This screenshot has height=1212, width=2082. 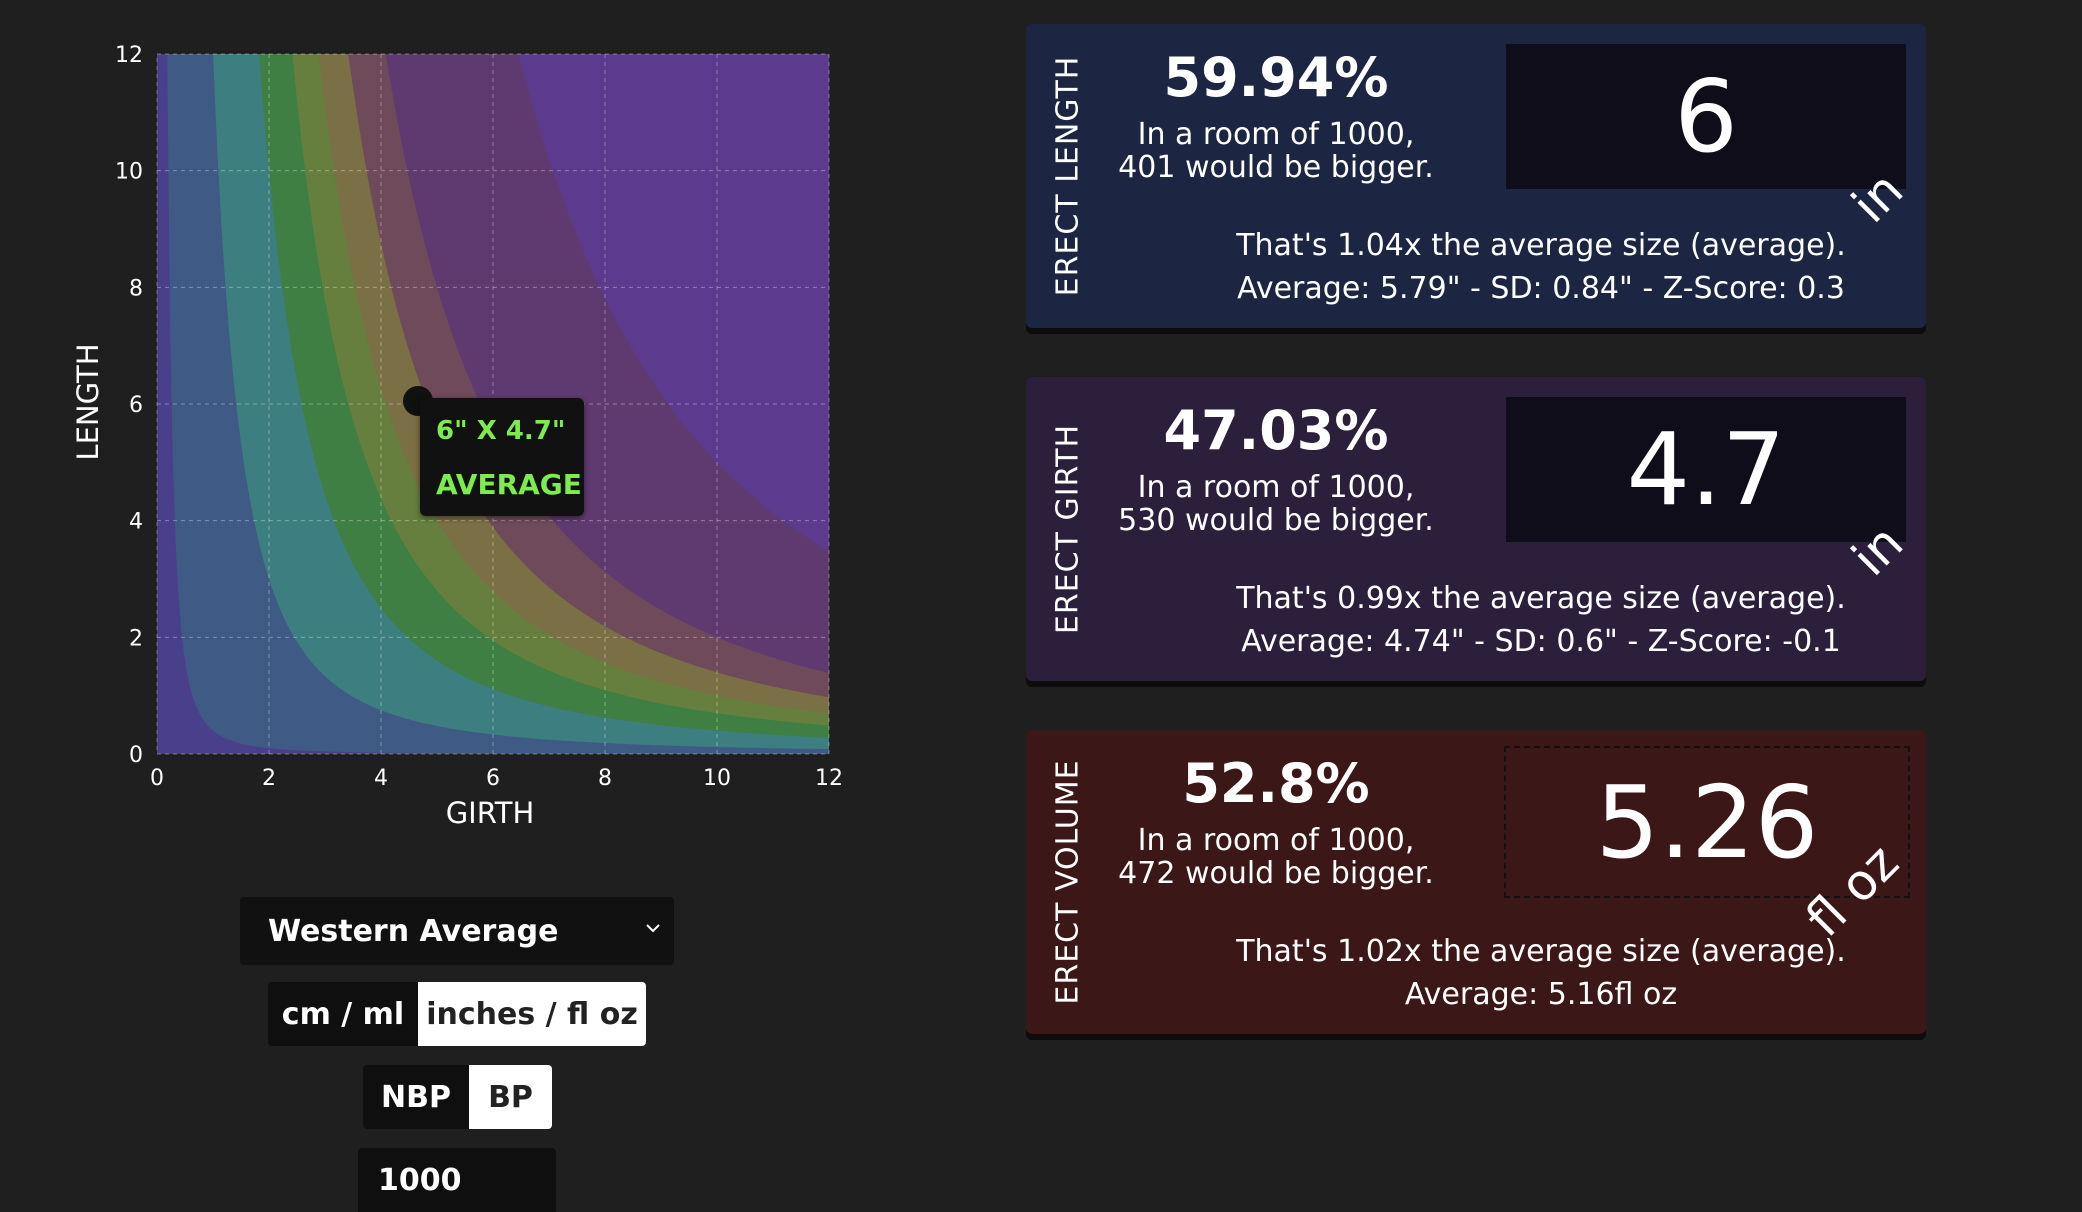 I want to click on y-tick-label: 0, so click(x=136, y=755).